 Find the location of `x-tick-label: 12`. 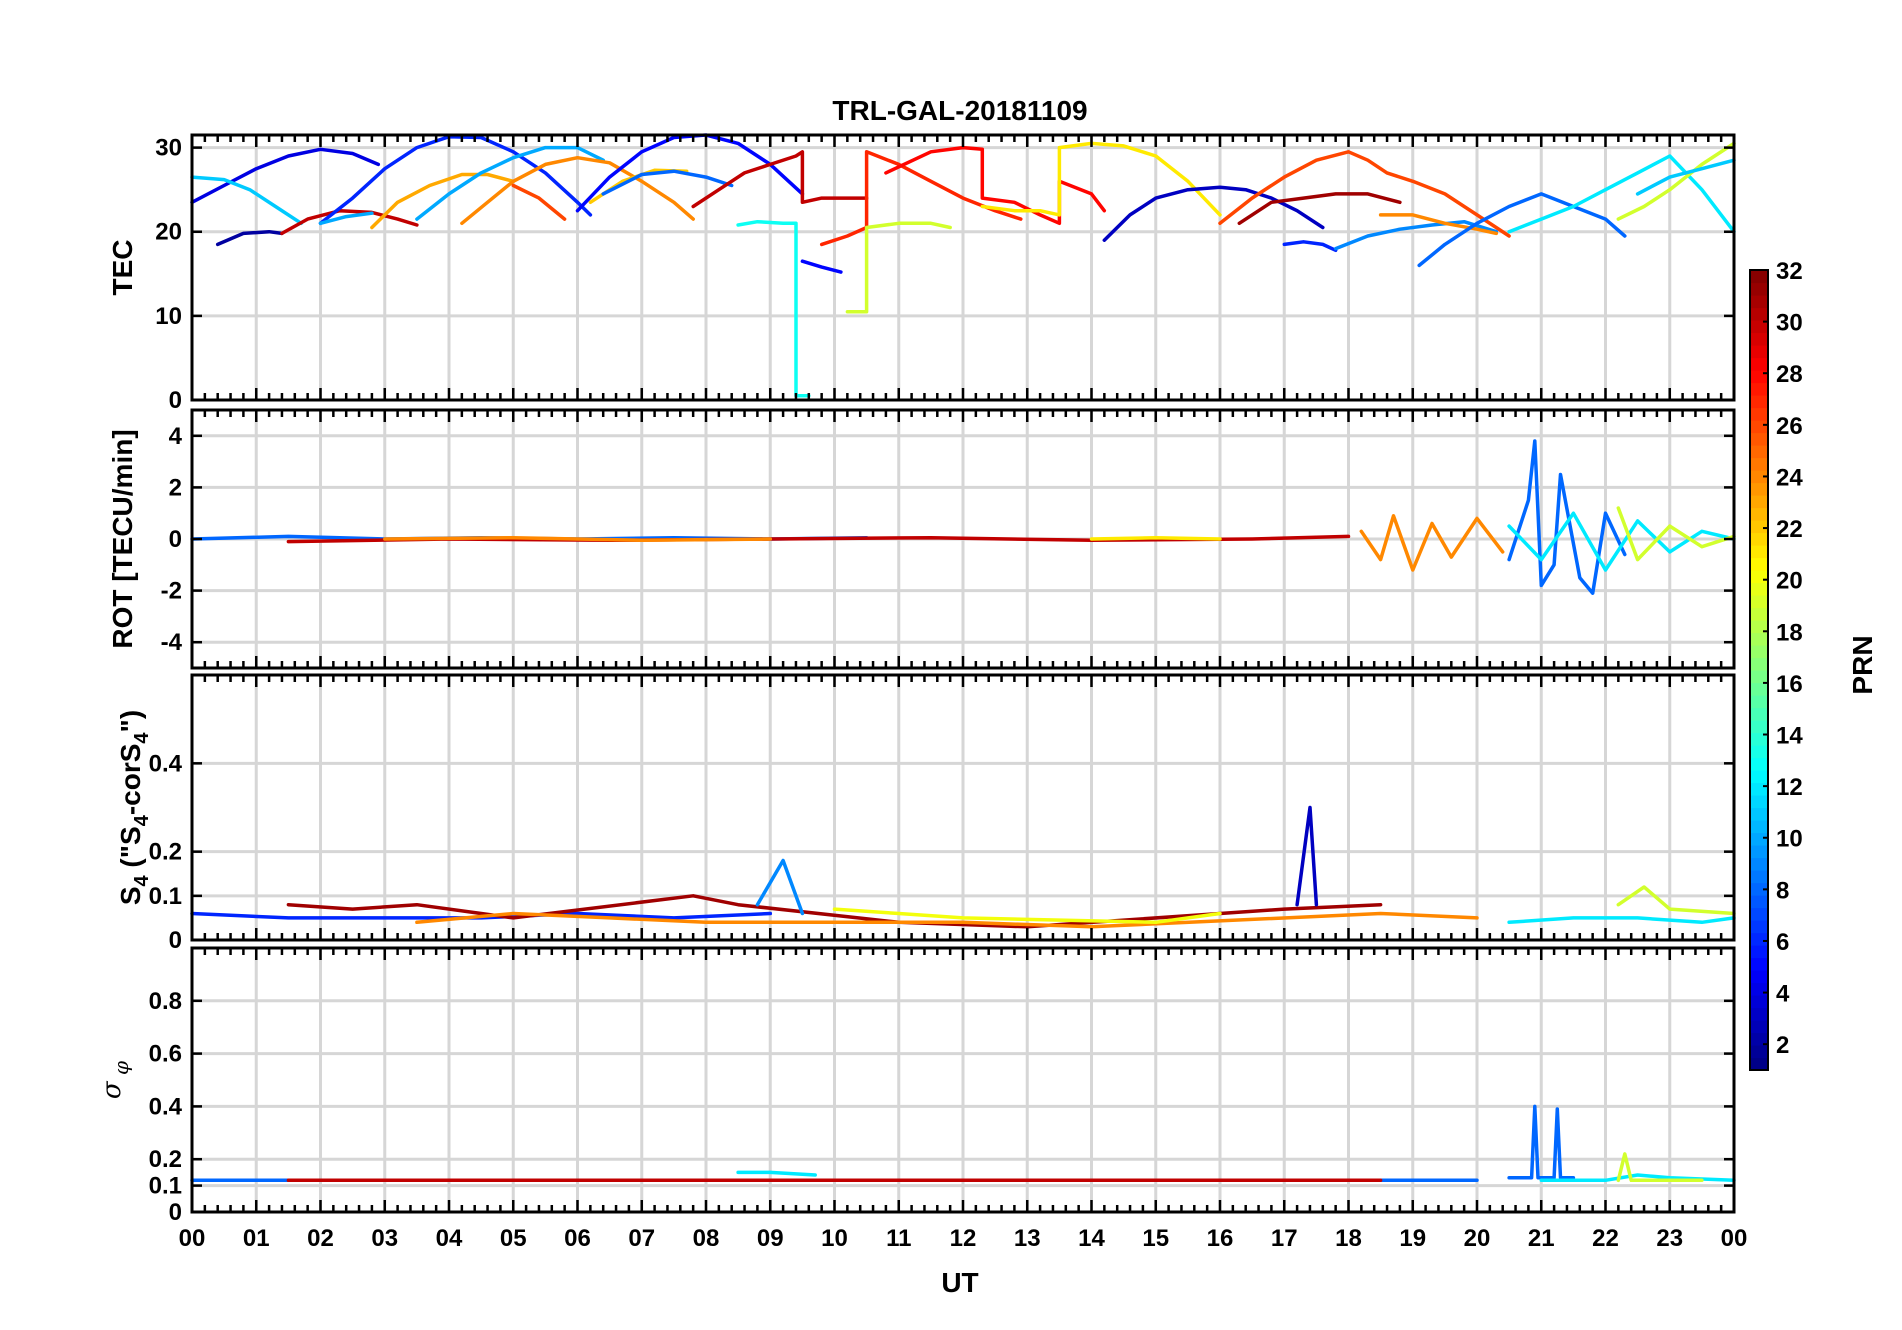

x-tick-label: 12 is located at coordinates (963, 1238).